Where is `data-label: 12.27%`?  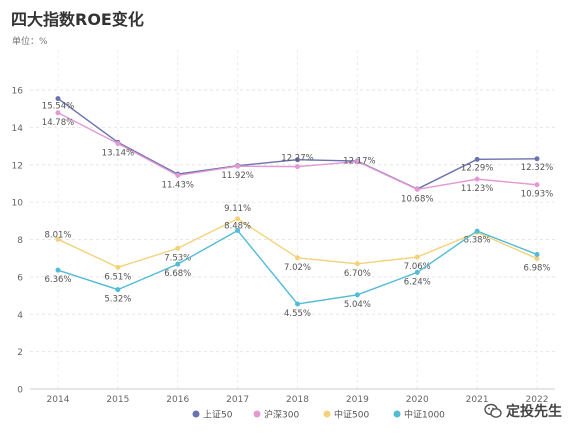 data-label: 12.27% is located at coordinates (297, 159).